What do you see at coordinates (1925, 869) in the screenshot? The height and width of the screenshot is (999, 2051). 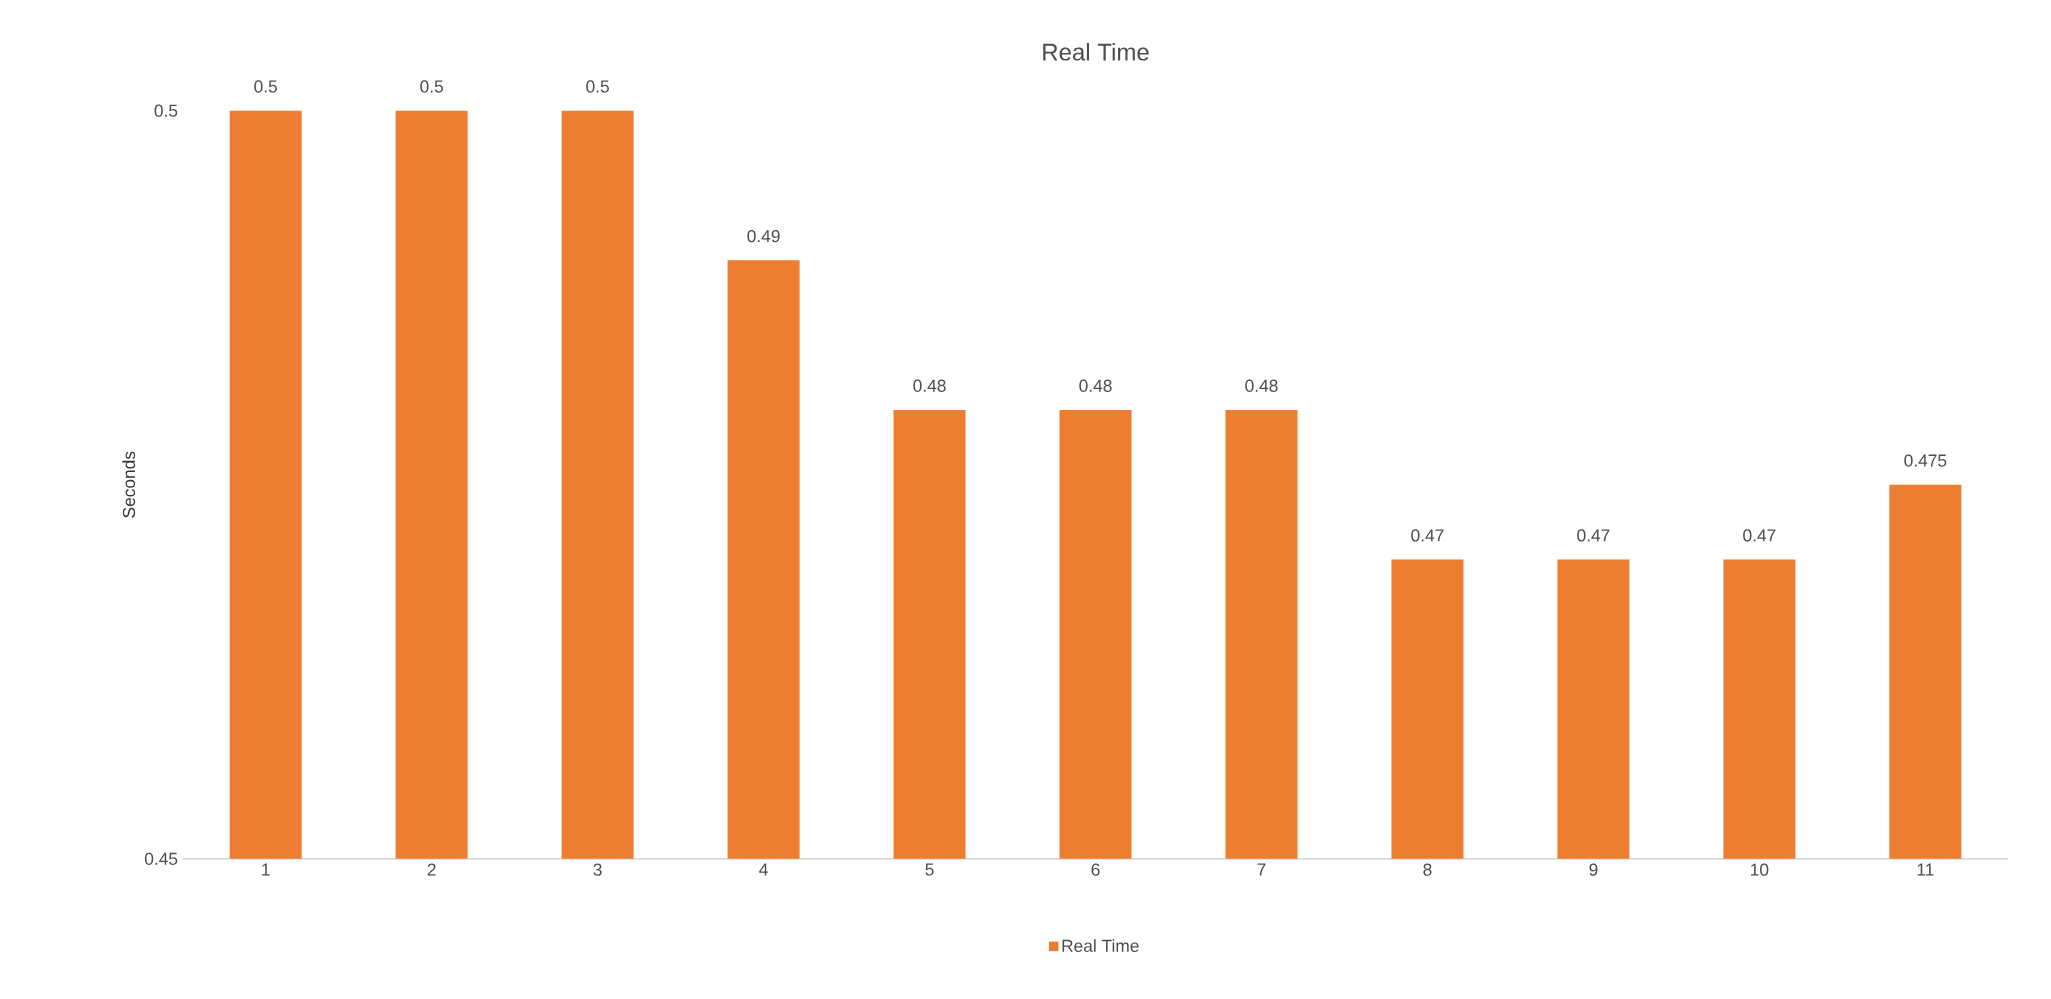 I see `x-tick-label: 11` at bounding box center [1925, 869].